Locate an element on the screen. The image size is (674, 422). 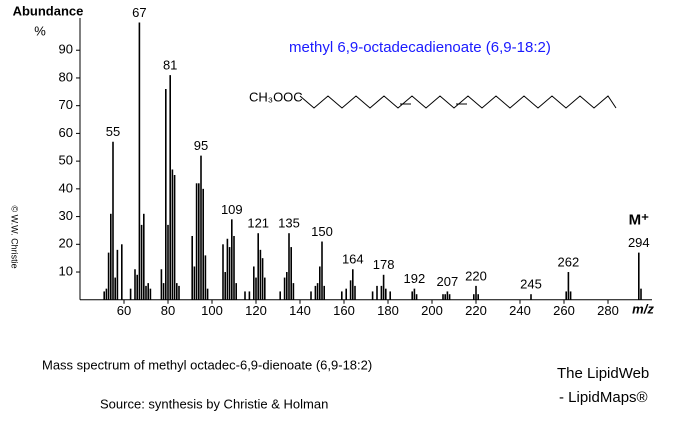
structure-label: CH₃OOC is located at coordinates (276, 96).